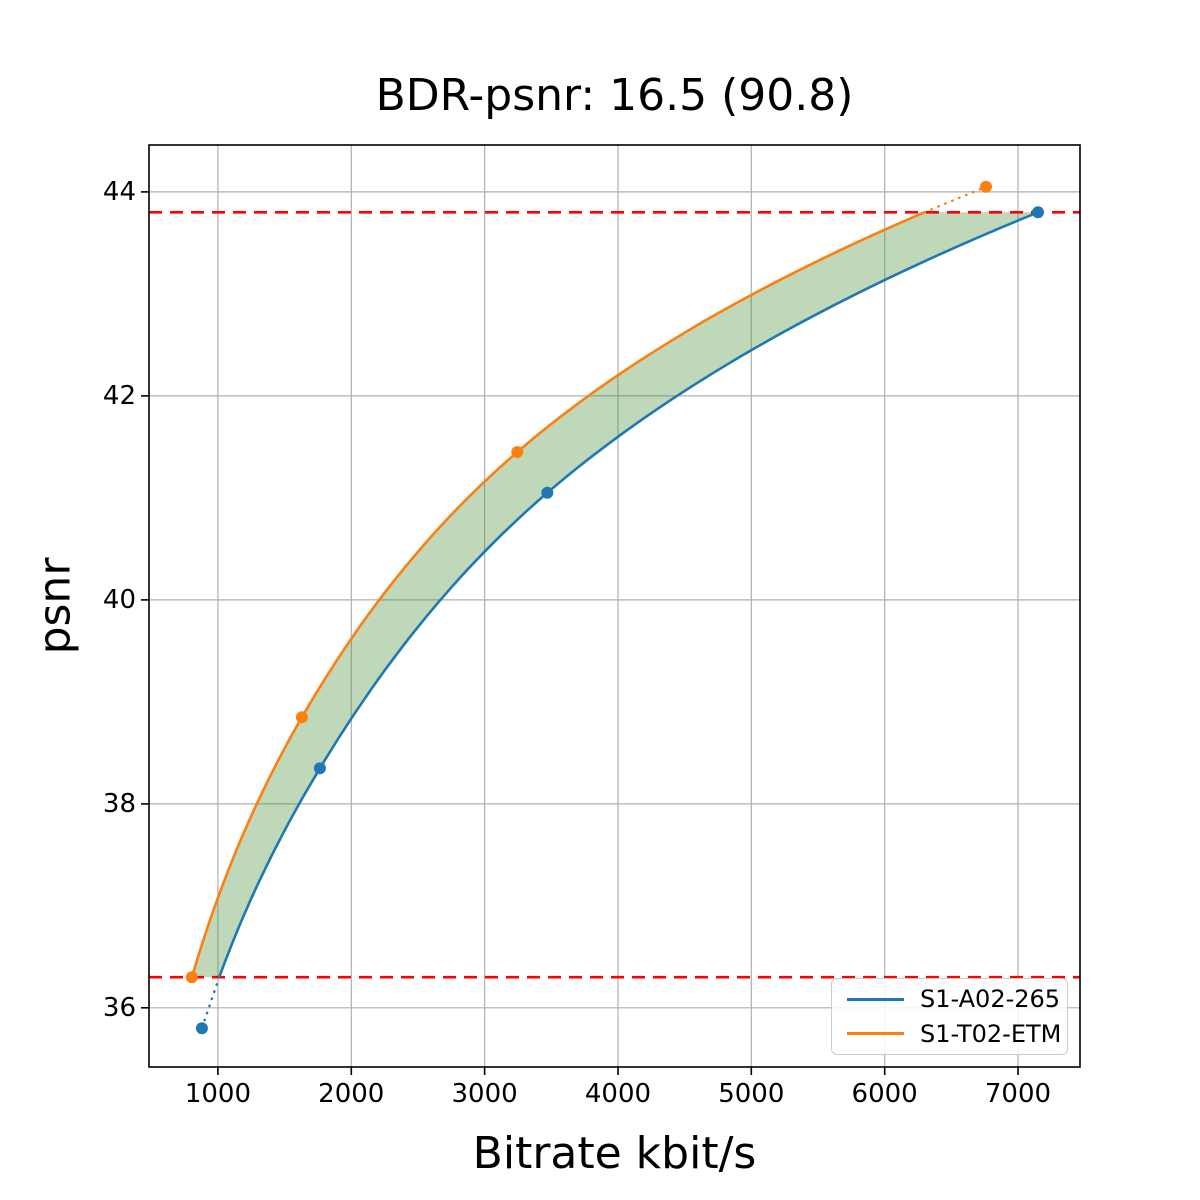 This screenshot has height=1200, width=1200. Describe the element at coordinates (884, 1094) in the screenshot. I see `x-tick-label: 6000` at that location.